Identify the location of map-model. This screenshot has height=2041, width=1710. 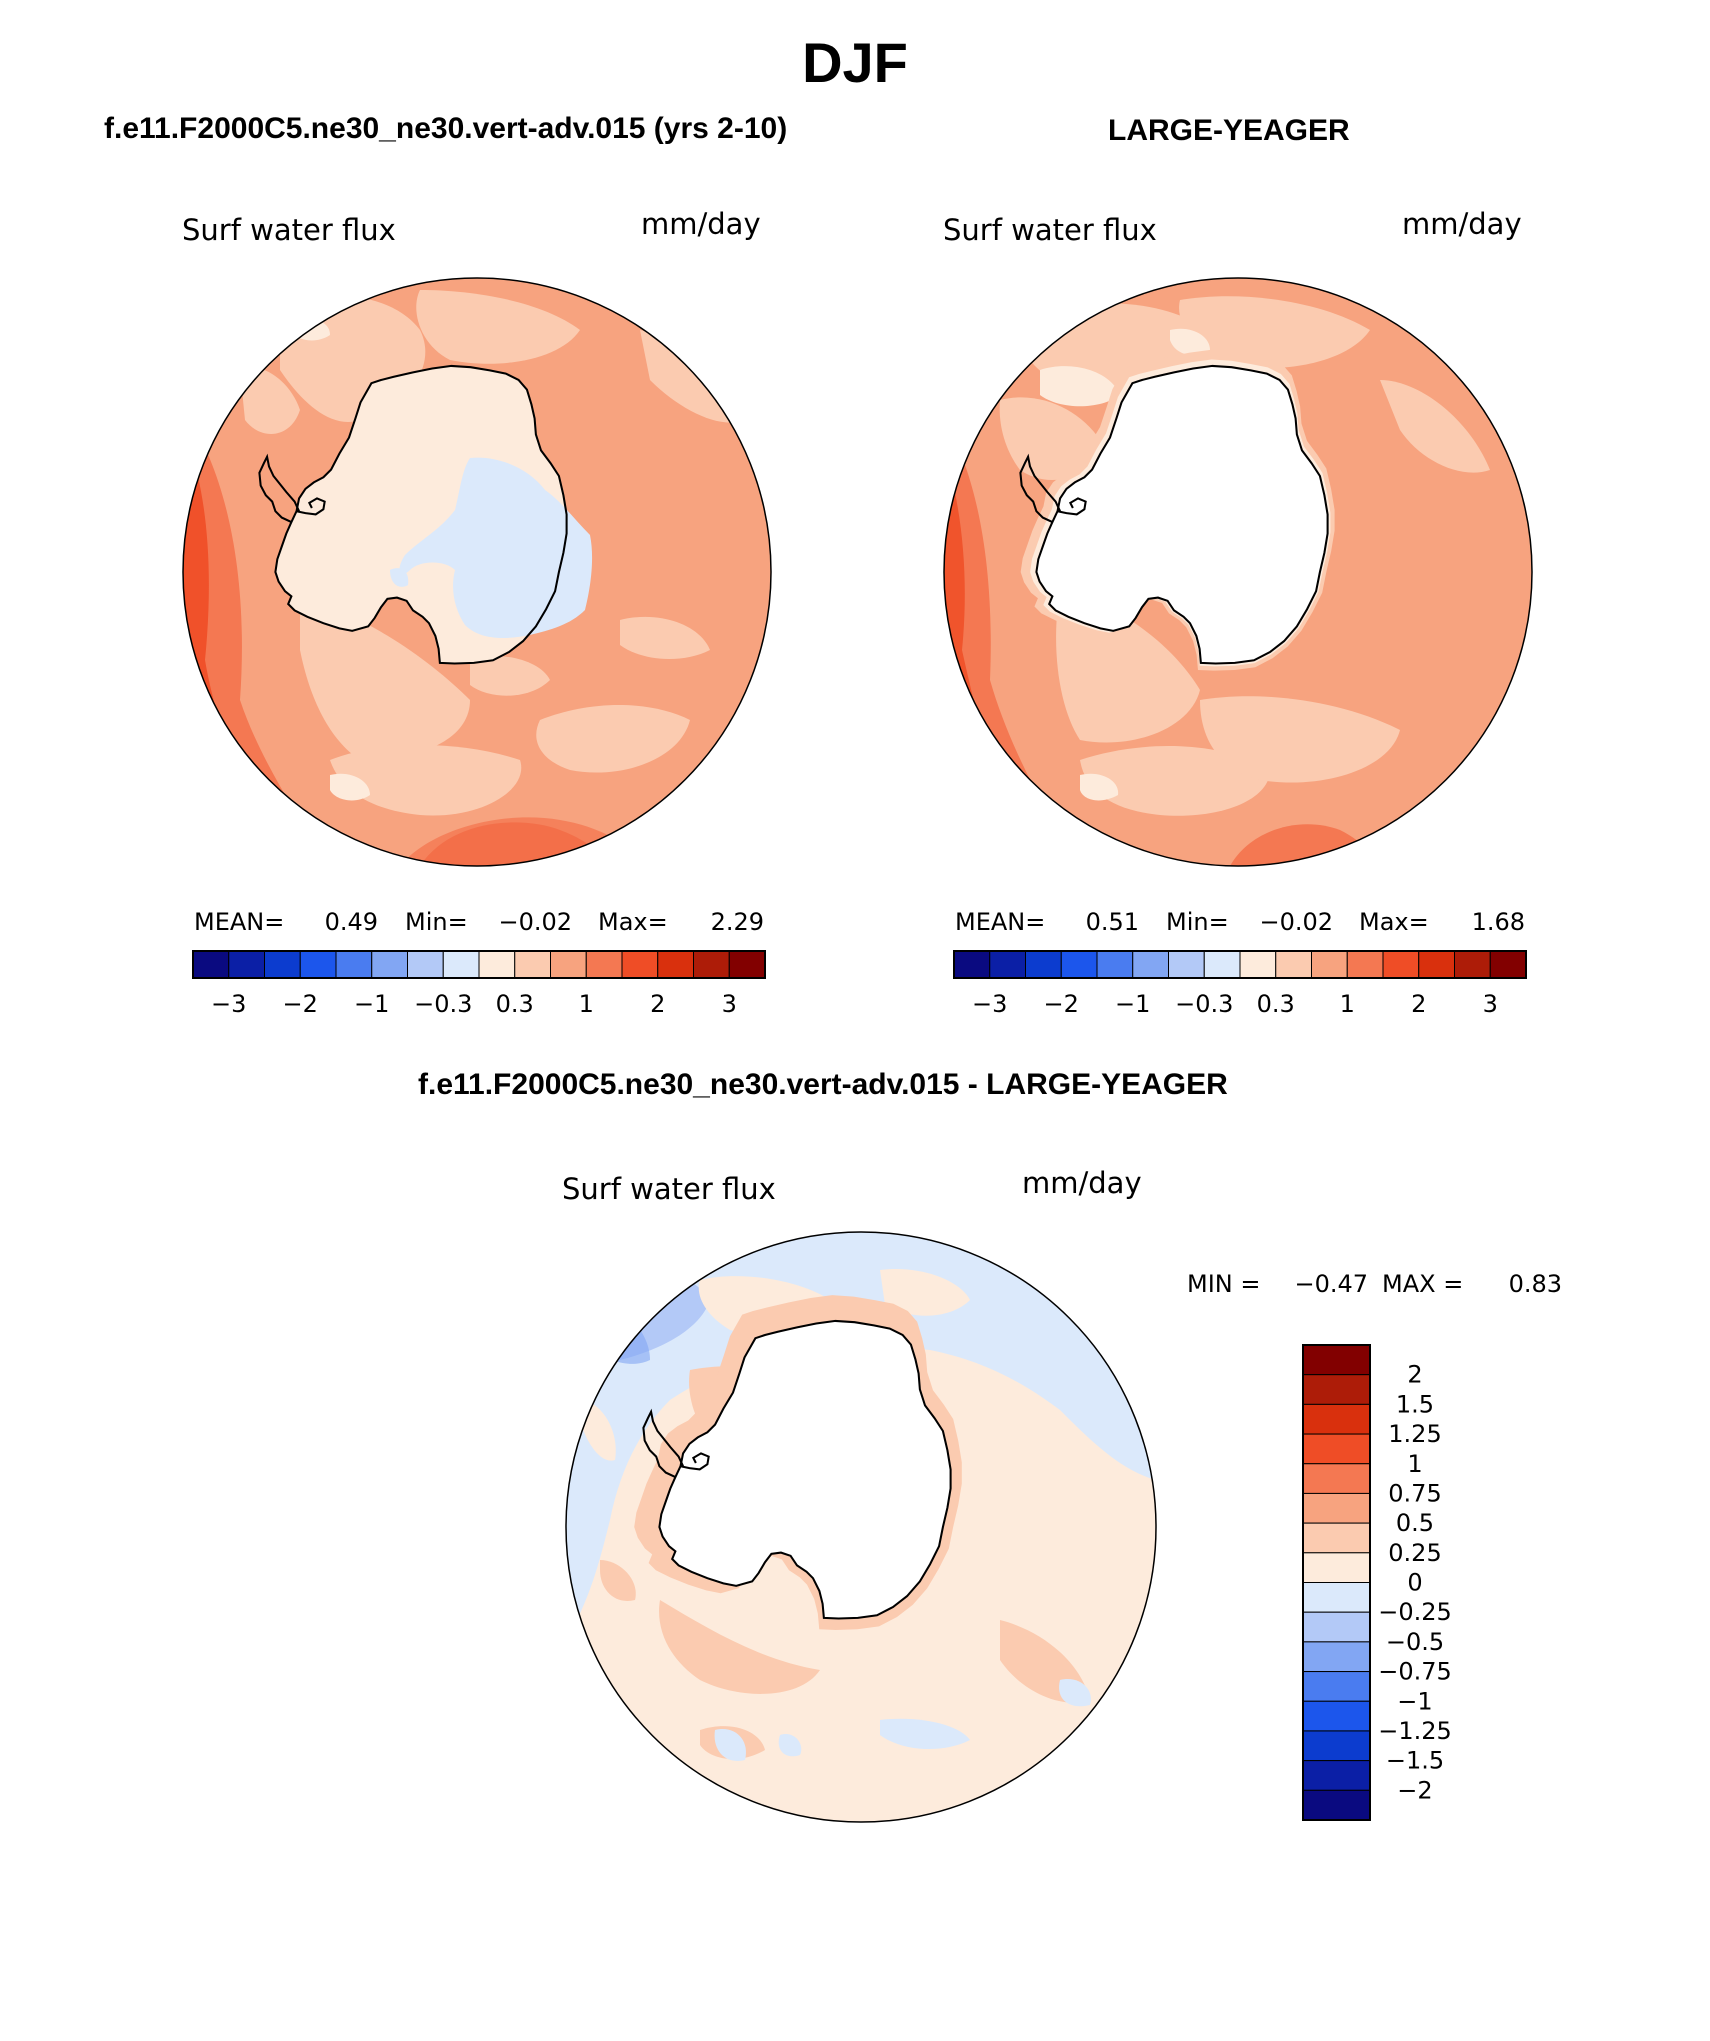
(477, 572).